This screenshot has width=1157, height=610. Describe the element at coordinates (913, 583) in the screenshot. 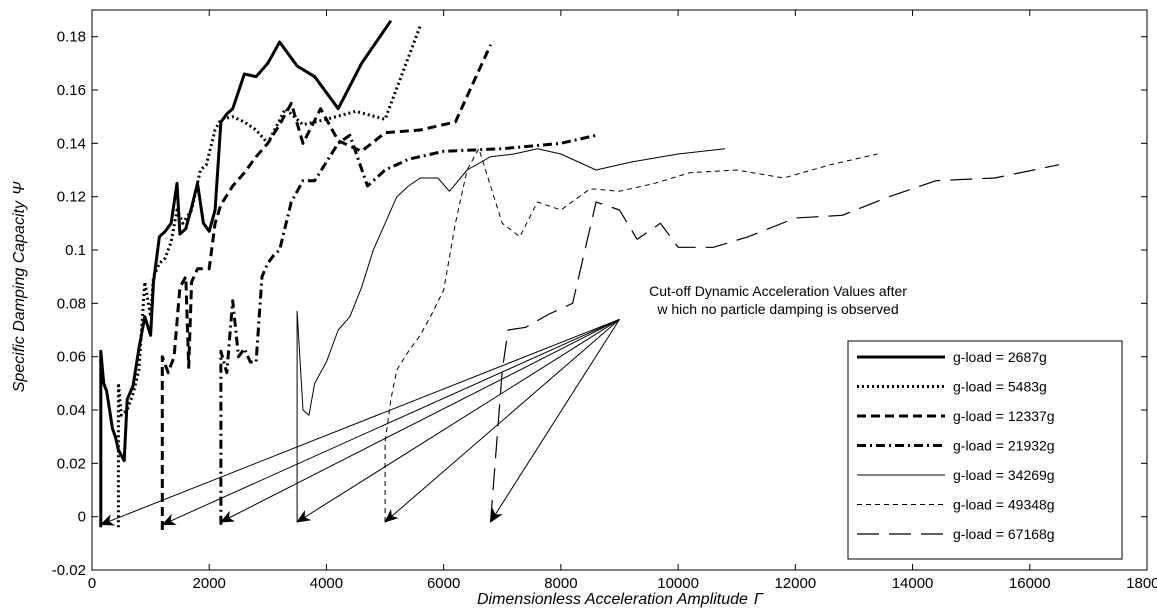

I see `x-tick-label: 14000` at that location.